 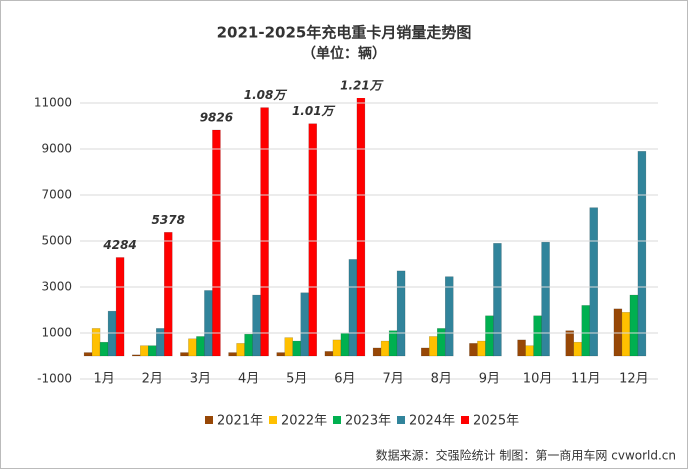 What do you see at coordinates (56, 195) in the screenshot?
I see `y-tick-label: 7000` at bounding box center [56, 195].